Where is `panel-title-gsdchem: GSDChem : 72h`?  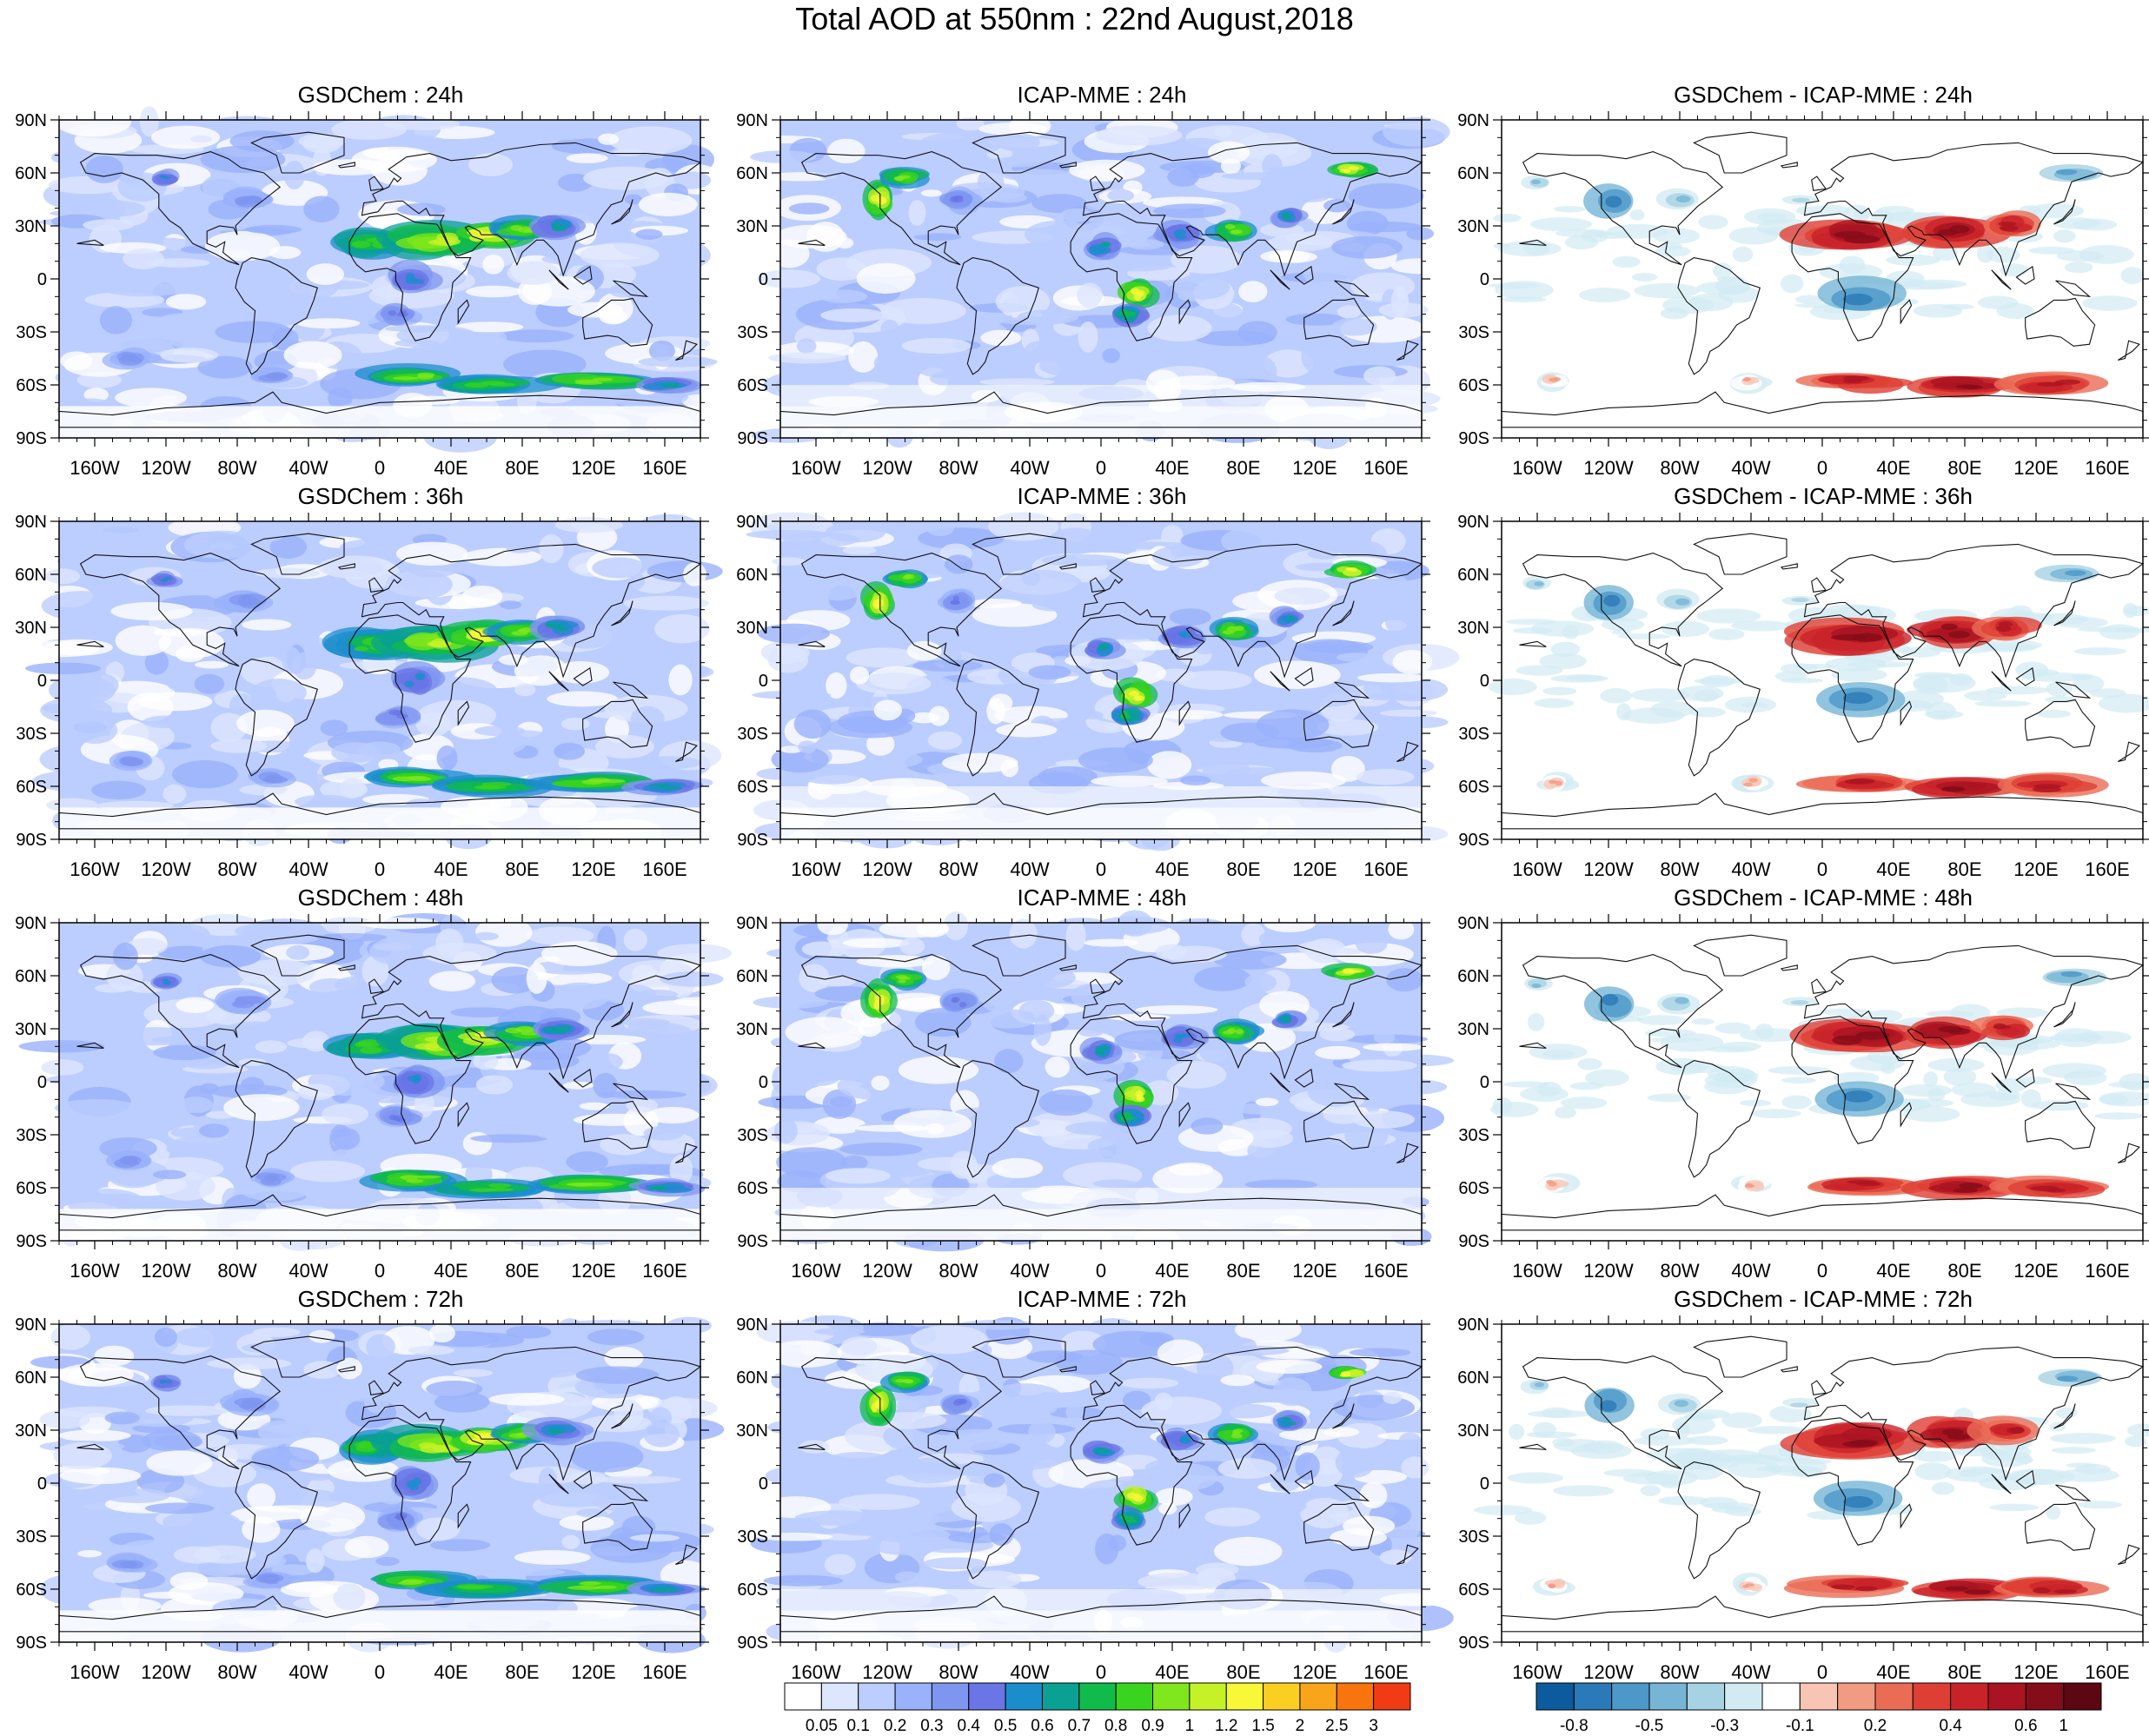
panel-title-gsdchem: GSDChem : 72h is located at coordinates (381, 1299).